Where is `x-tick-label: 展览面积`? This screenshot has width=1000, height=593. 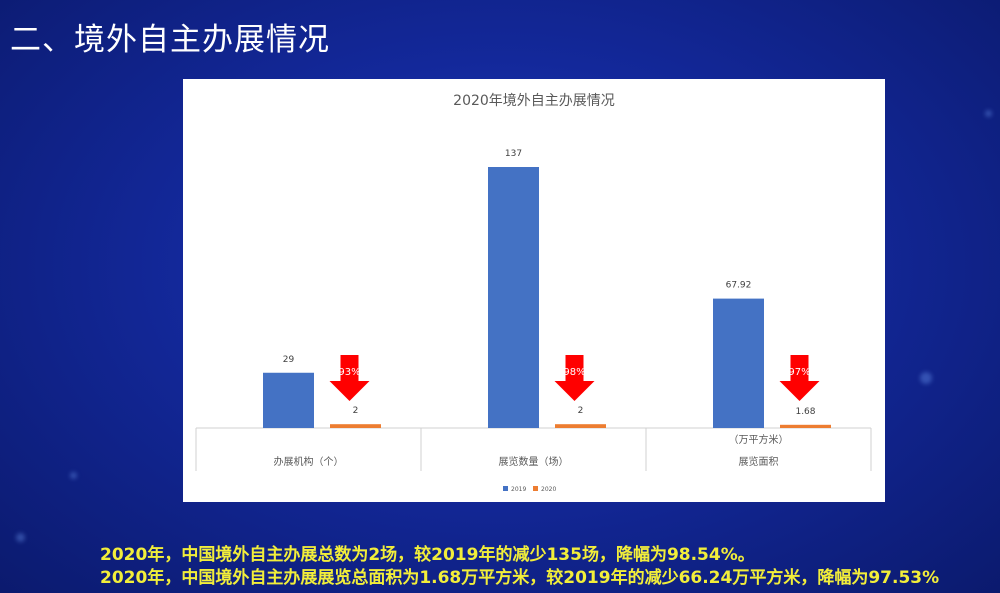
x-tick-label: 展览面积 is located at coordinates (759, 461).